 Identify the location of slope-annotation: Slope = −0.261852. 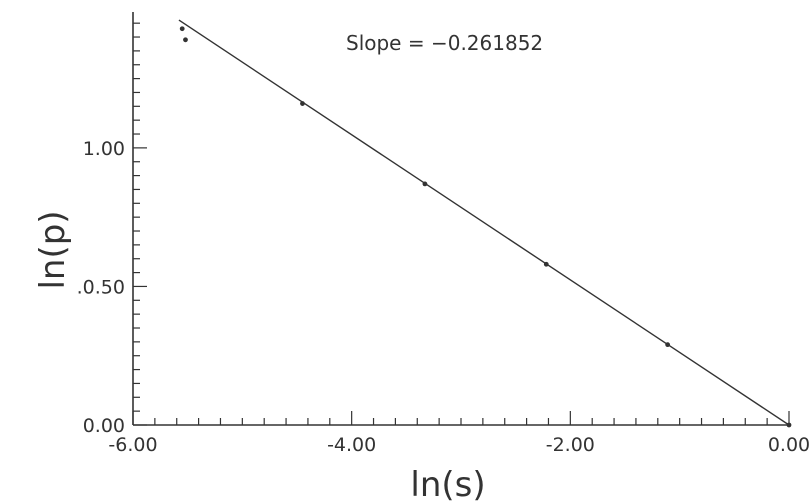
(444, 43).